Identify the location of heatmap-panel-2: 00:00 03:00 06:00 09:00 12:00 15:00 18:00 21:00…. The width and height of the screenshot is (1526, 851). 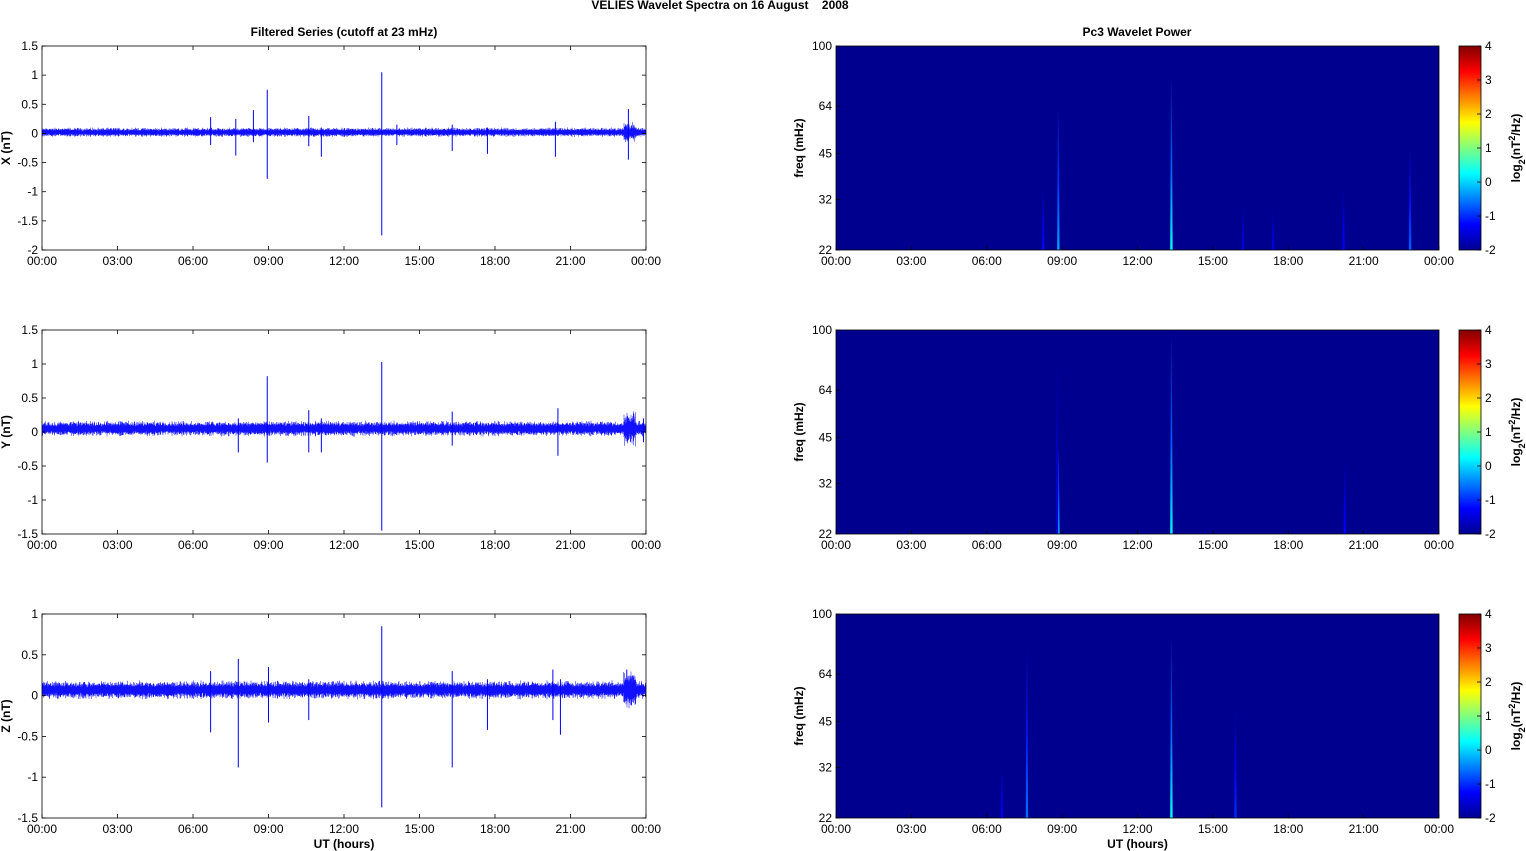
(1159, 437).